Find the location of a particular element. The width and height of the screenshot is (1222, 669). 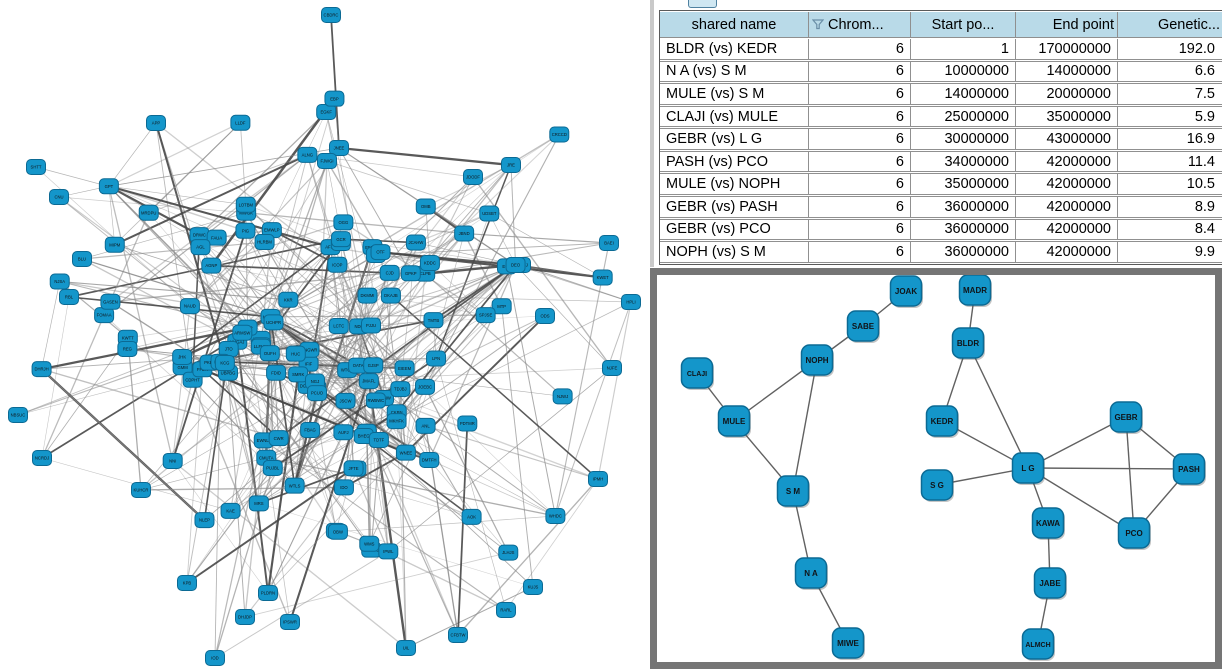

network-node: OATA is located at coordinates (358, 365).